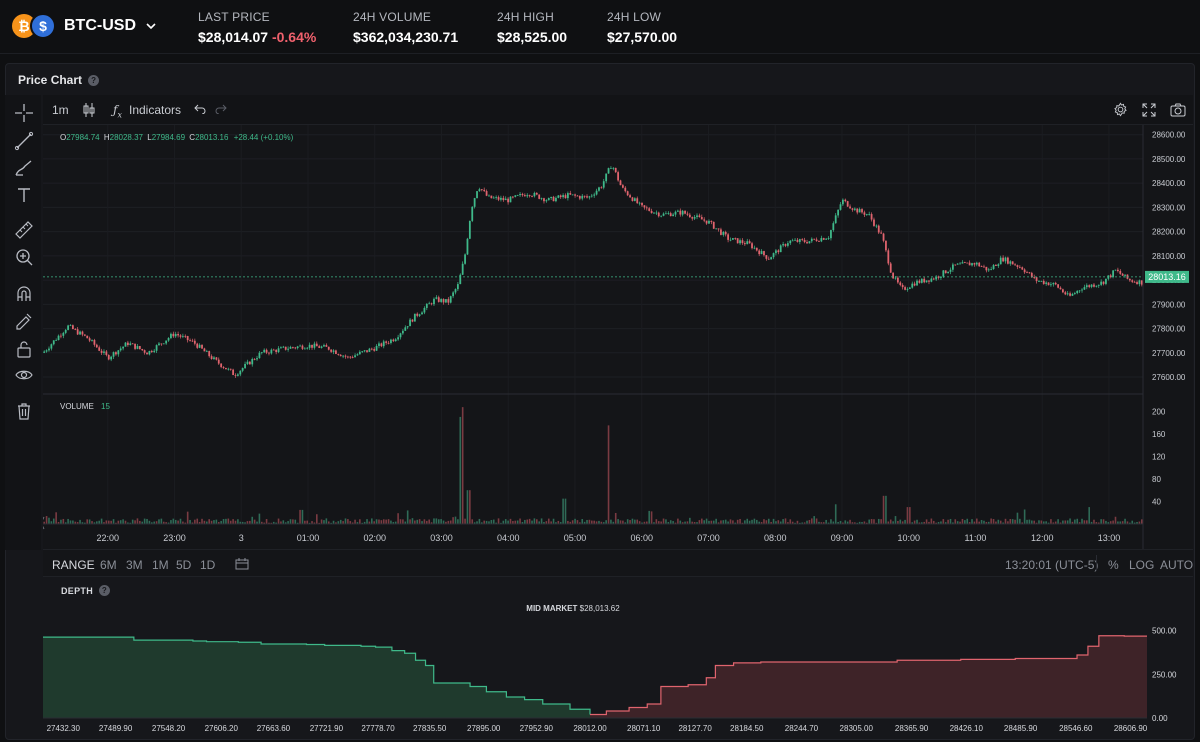 This screenshot has width=1200, height=742. I want to click on fullscreen-icon, so click(1149, 110).